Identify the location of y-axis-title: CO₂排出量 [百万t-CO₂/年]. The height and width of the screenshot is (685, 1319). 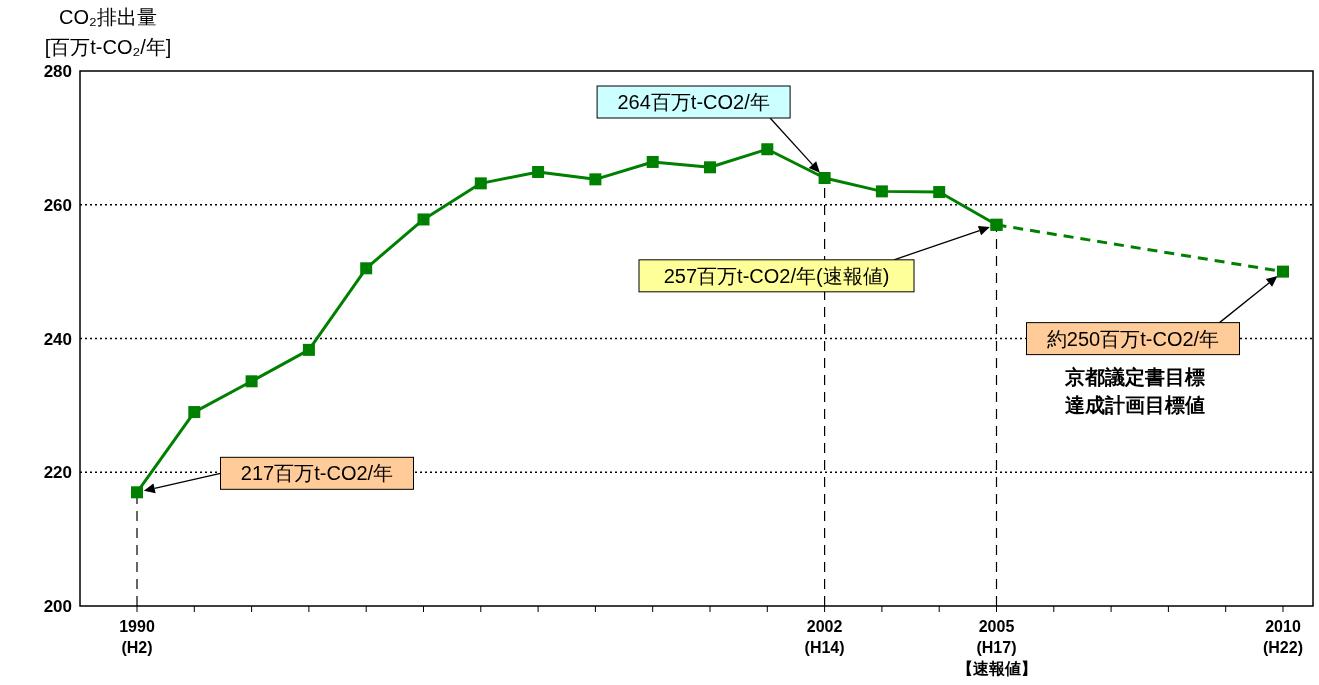
(108, 32).